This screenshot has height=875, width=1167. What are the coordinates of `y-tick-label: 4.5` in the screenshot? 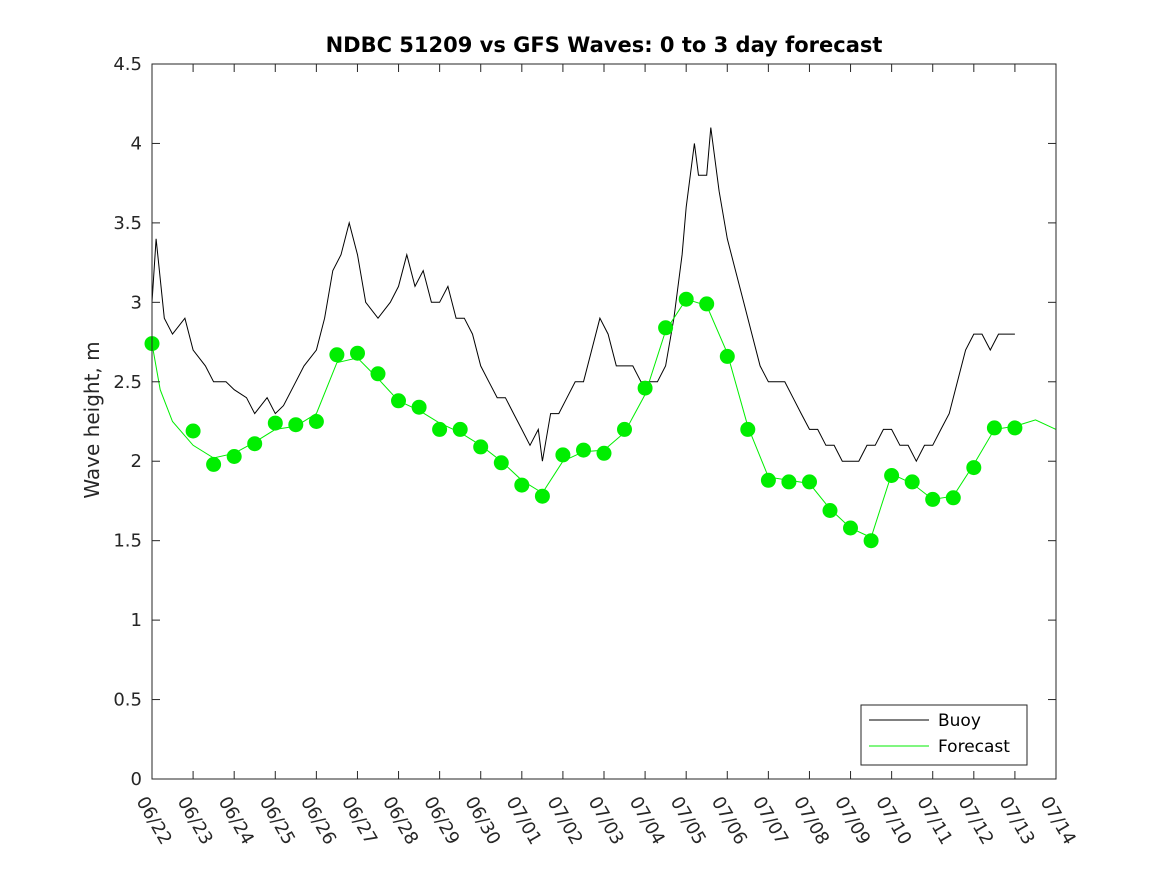 It's located at (127, 64).